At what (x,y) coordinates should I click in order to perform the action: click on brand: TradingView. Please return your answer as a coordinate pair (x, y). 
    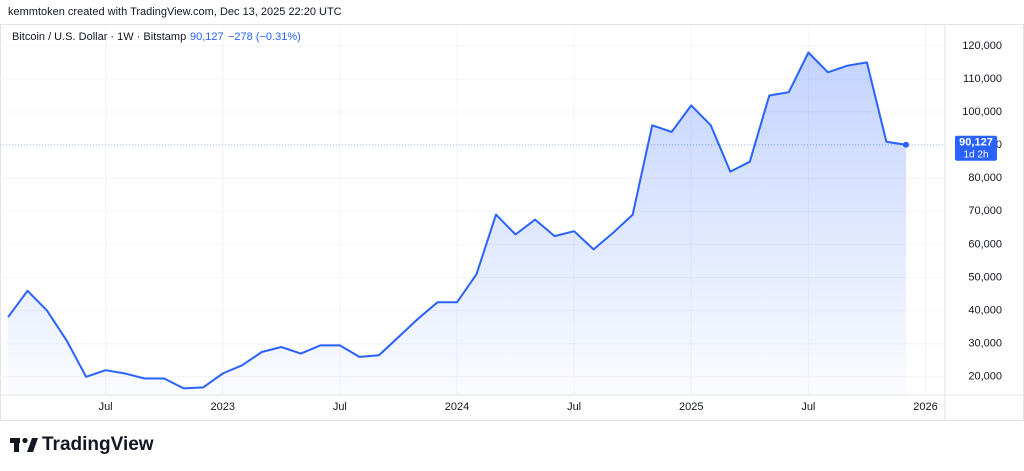
    Looking at the image, I should click on (98, 444).